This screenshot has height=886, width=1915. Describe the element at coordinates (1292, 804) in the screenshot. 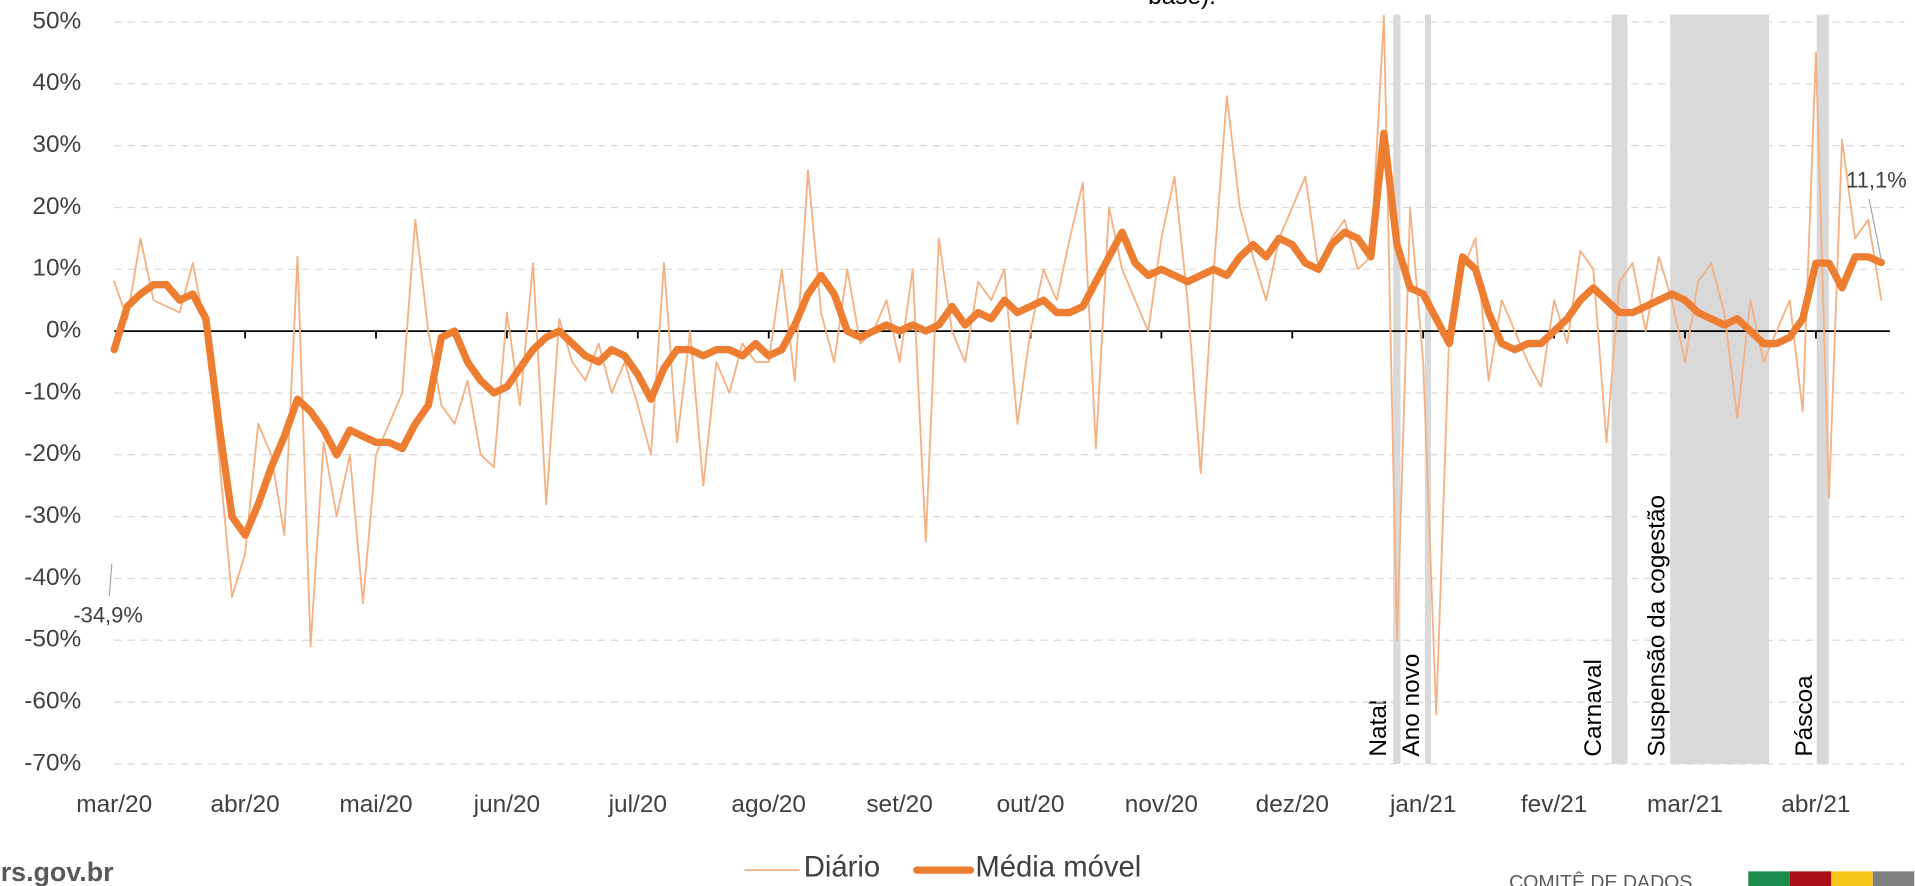

I see `x-tick-label: dez/20` at that location.